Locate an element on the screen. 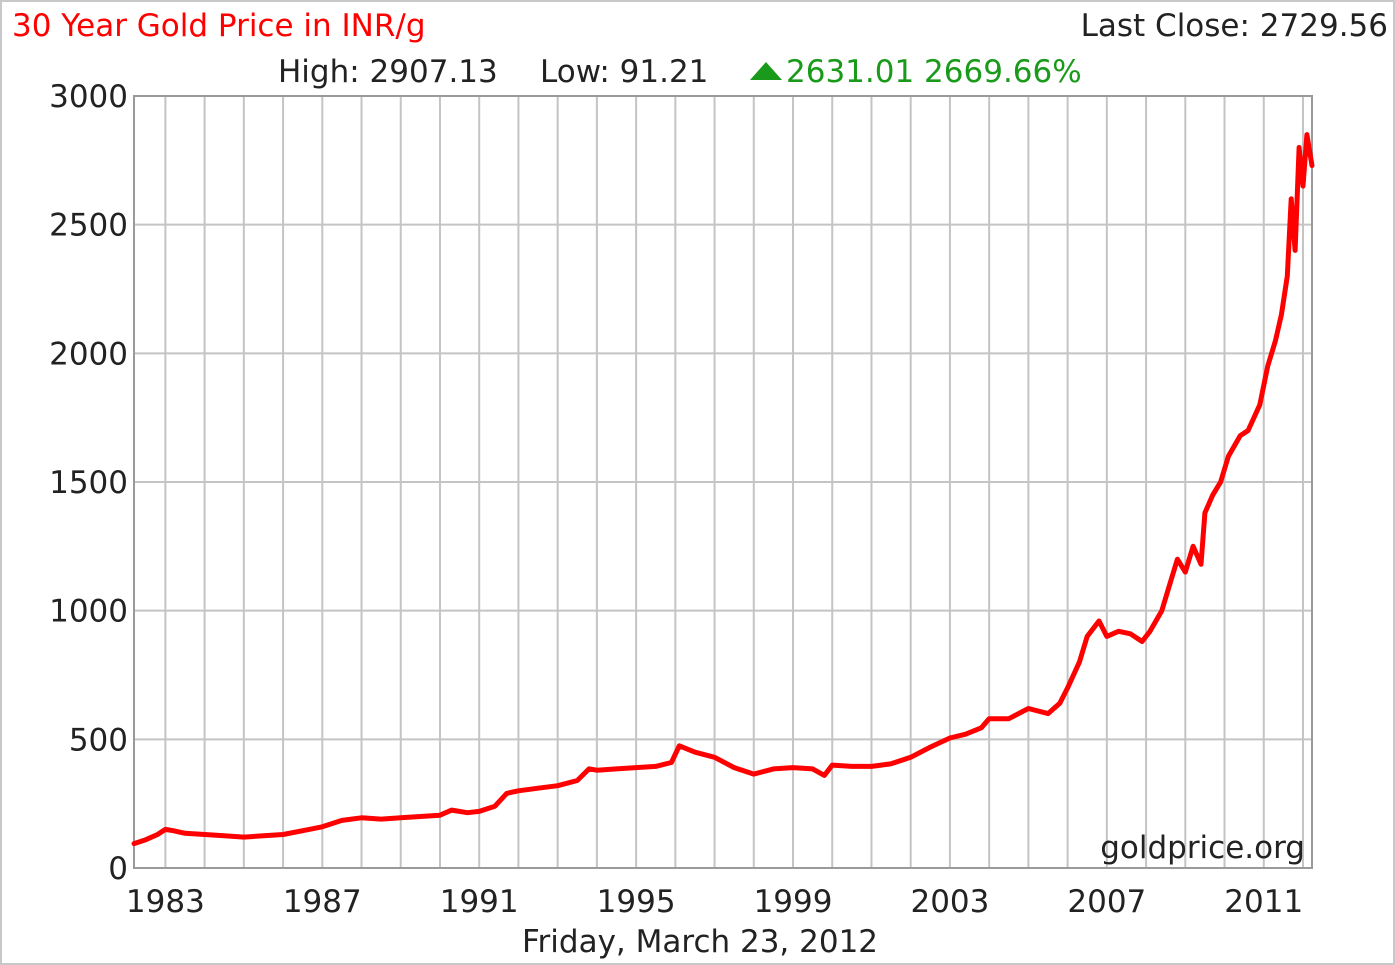 The image size is (1395, 965). low-value-label: Low: 91.21 is located at coordinates (624, 72).